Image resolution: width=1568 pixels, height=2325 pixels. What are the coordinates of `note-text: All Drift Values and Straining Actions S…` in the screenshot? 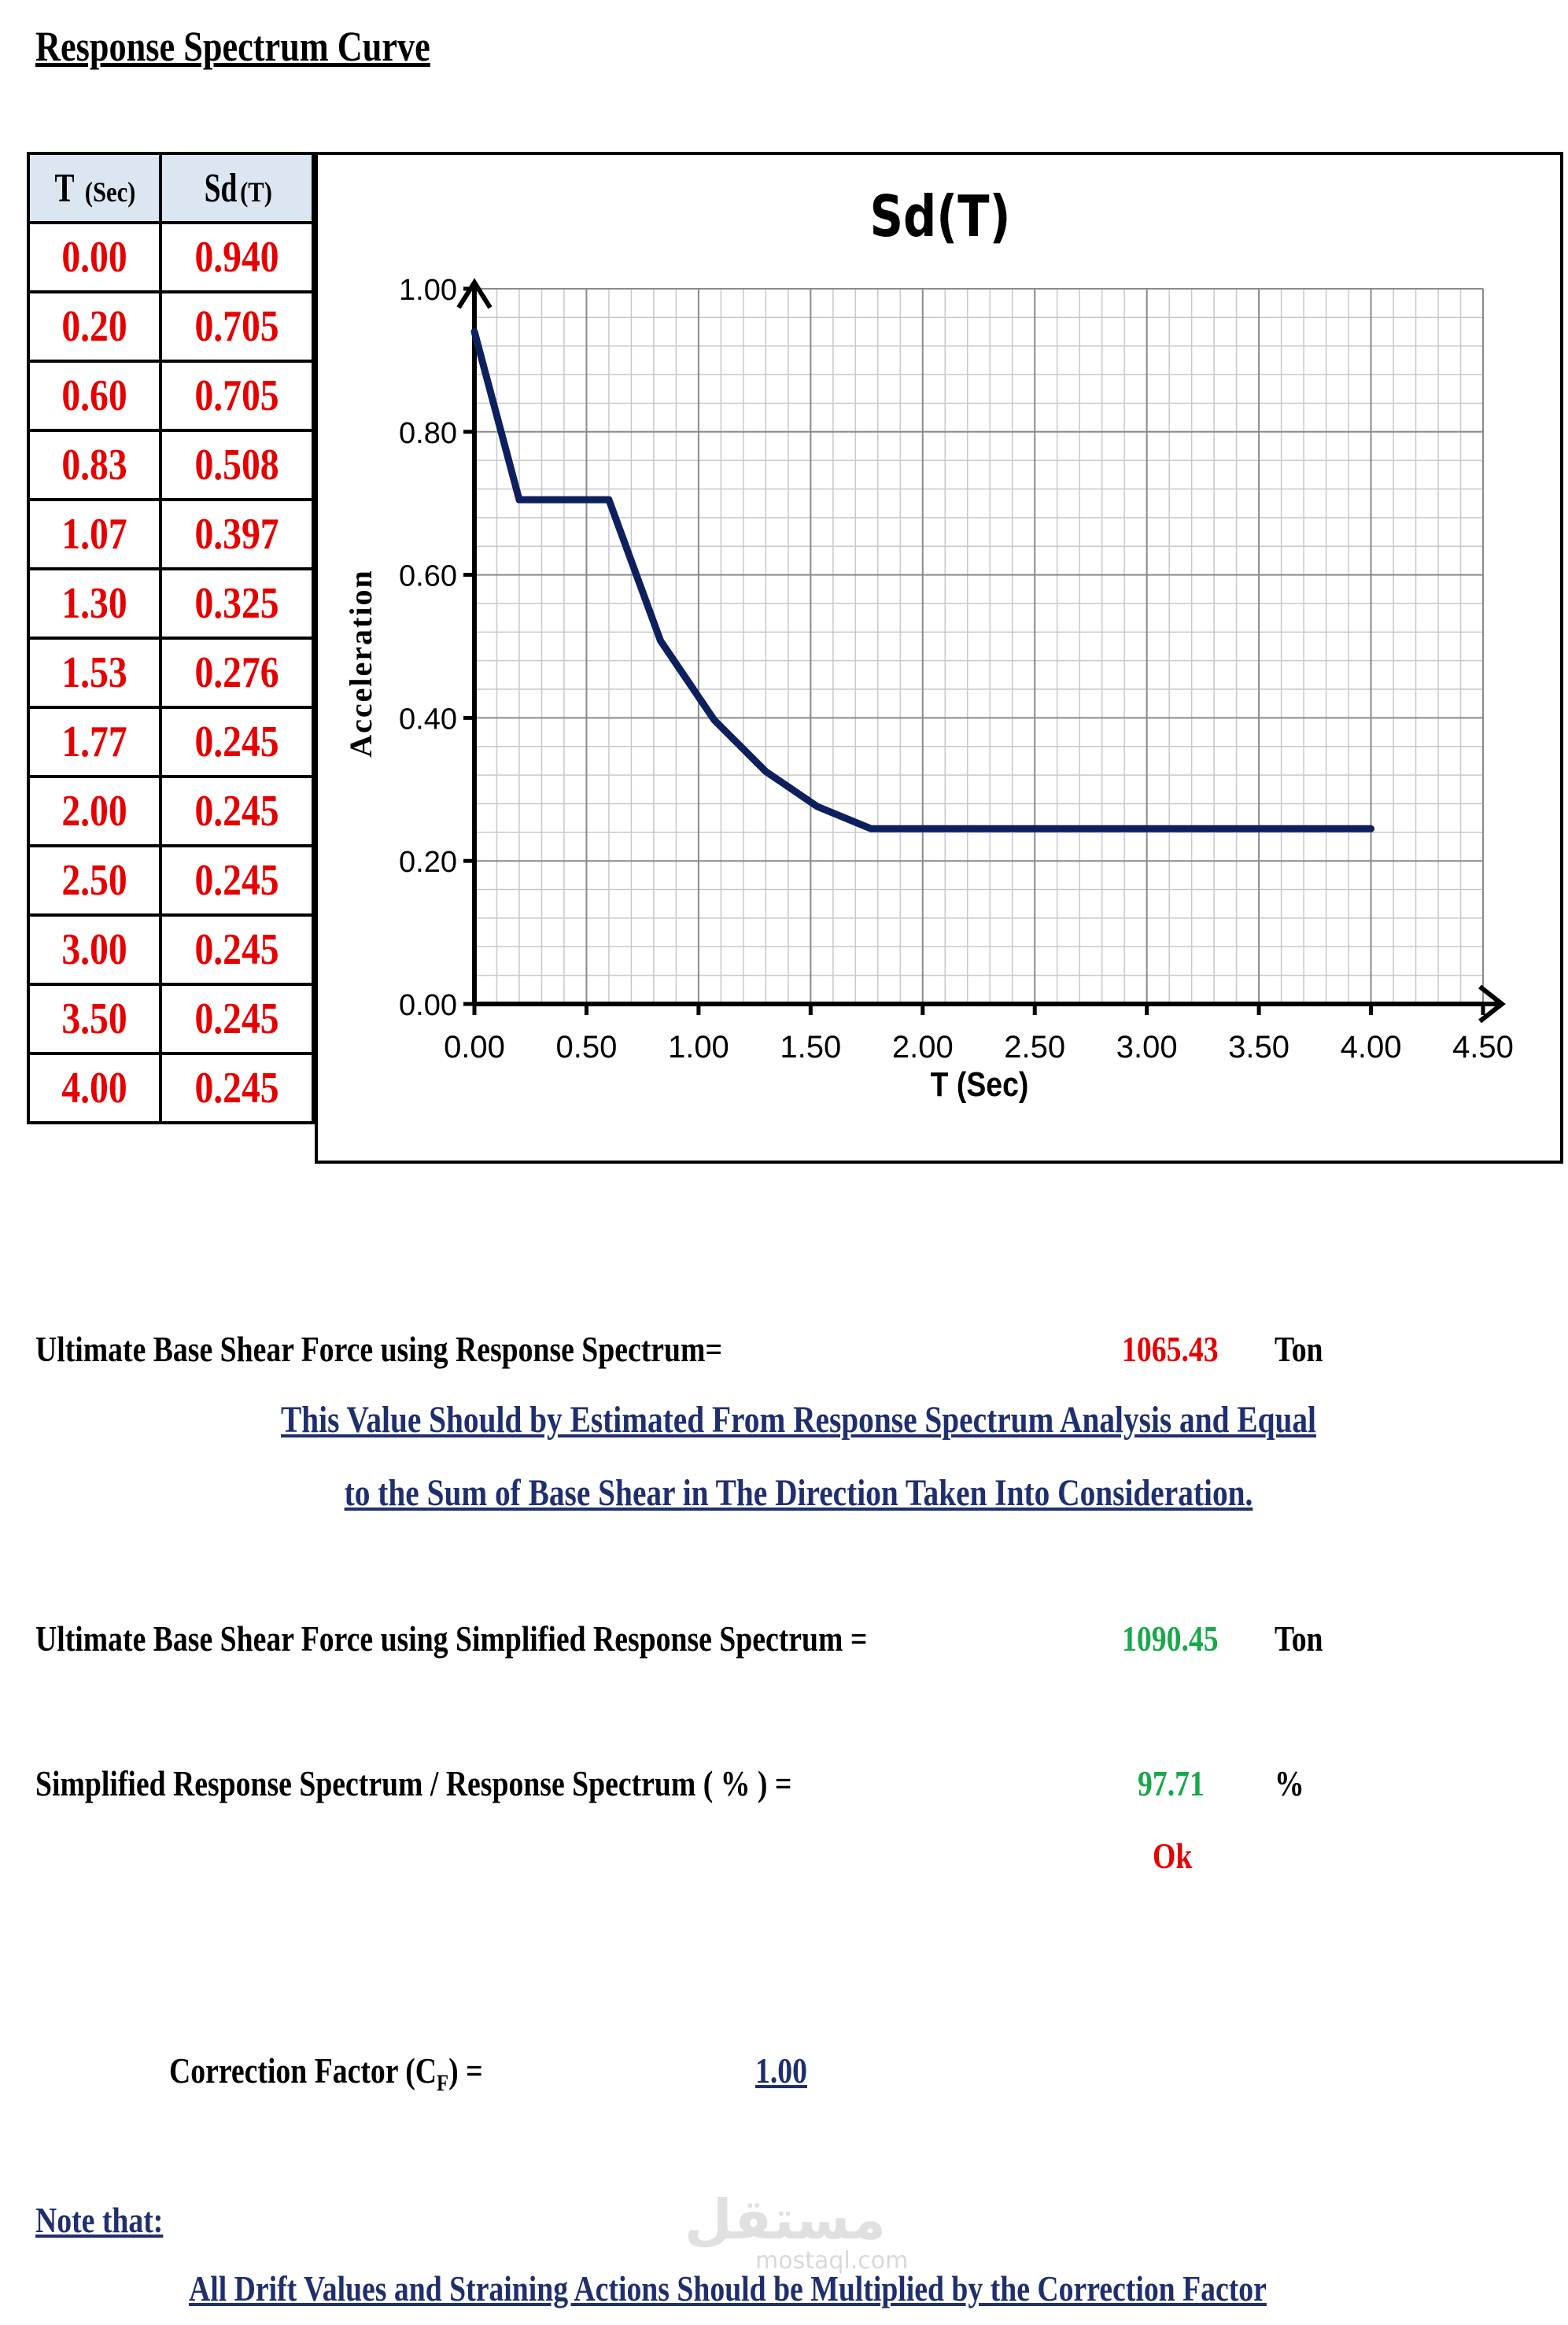 It's located at (728, 2288).